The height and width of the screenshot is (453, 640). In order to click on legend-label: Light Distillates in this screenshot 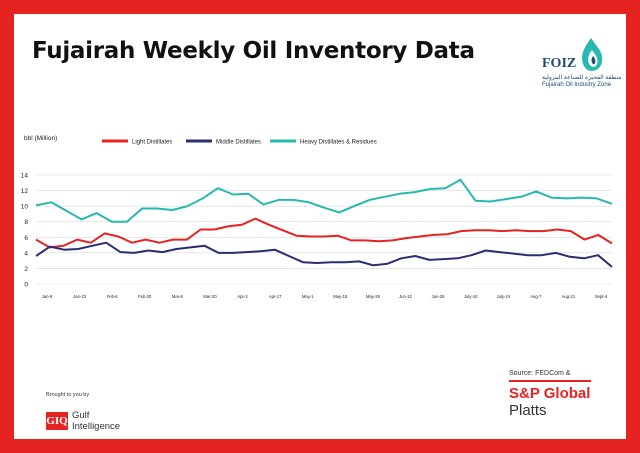, I will do `click(152, 143)`.